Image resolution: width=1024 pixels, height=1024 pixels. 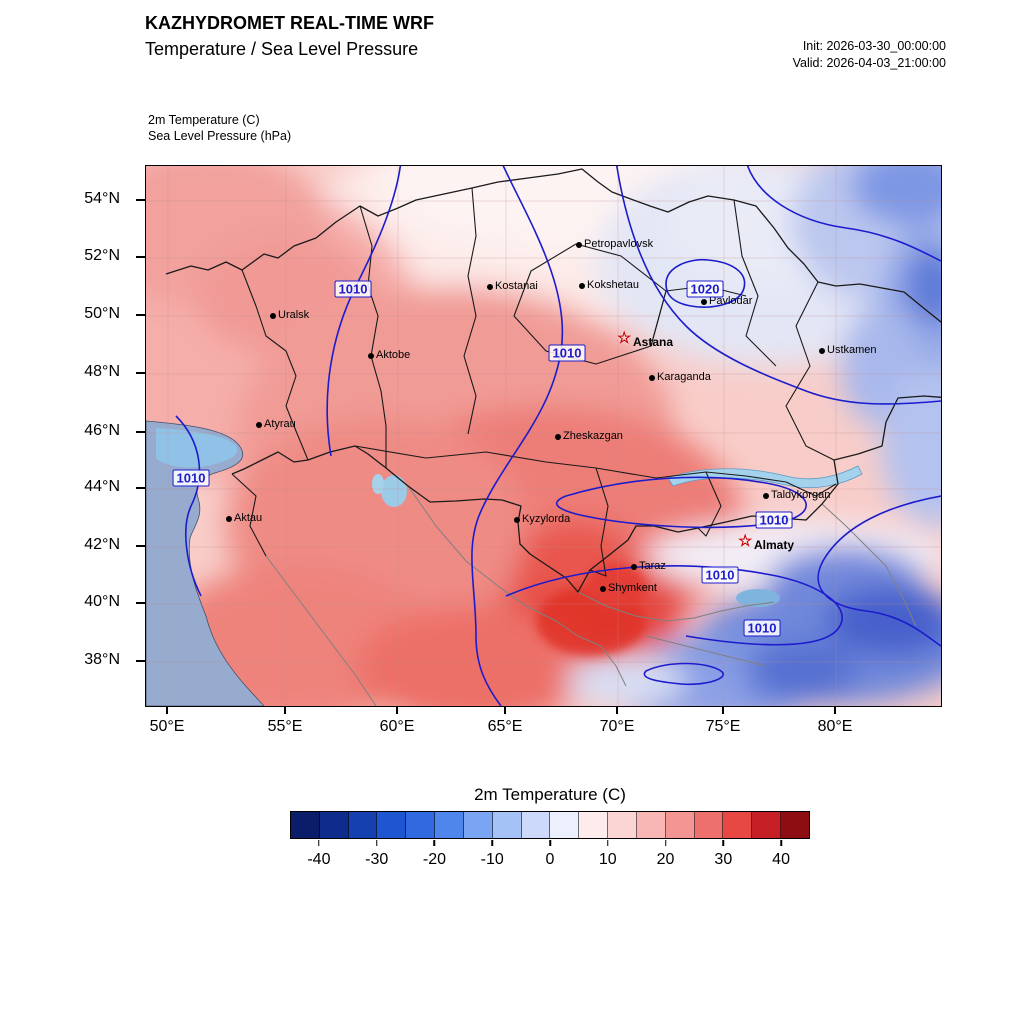 I want to click on lat-tick-label: 52°N, so click(x=102, y=255).